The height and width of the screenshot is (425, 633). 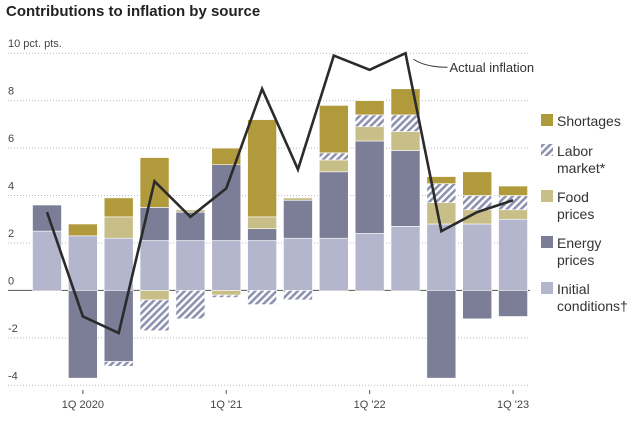 What do you see at coordinates (589, 121) in the screenshot?
I see `legend-label: Shortages` at bounding box center [589, 121].